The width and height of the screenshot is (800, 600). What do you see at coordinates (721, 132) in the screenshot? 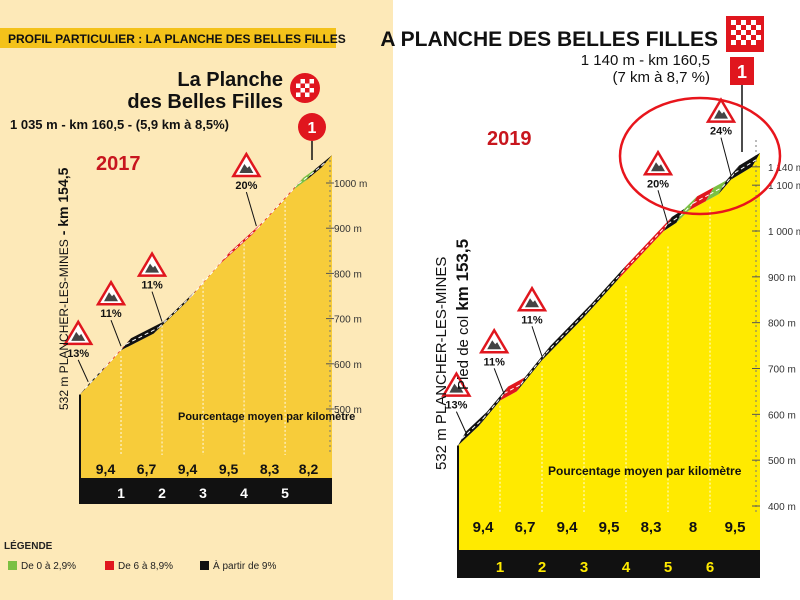
I see `max-grade-label: 24%` at bounding box center [721, 132].